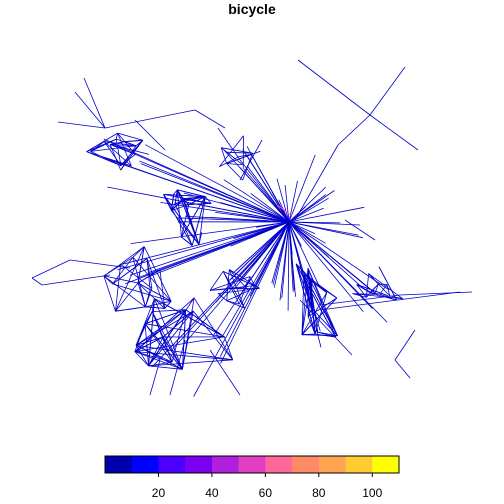 This screenshot has height=504, width=504. Describe the element at coordinates (372, 493) in the screenshot. I see `legend-tick-label: 100` at that location.